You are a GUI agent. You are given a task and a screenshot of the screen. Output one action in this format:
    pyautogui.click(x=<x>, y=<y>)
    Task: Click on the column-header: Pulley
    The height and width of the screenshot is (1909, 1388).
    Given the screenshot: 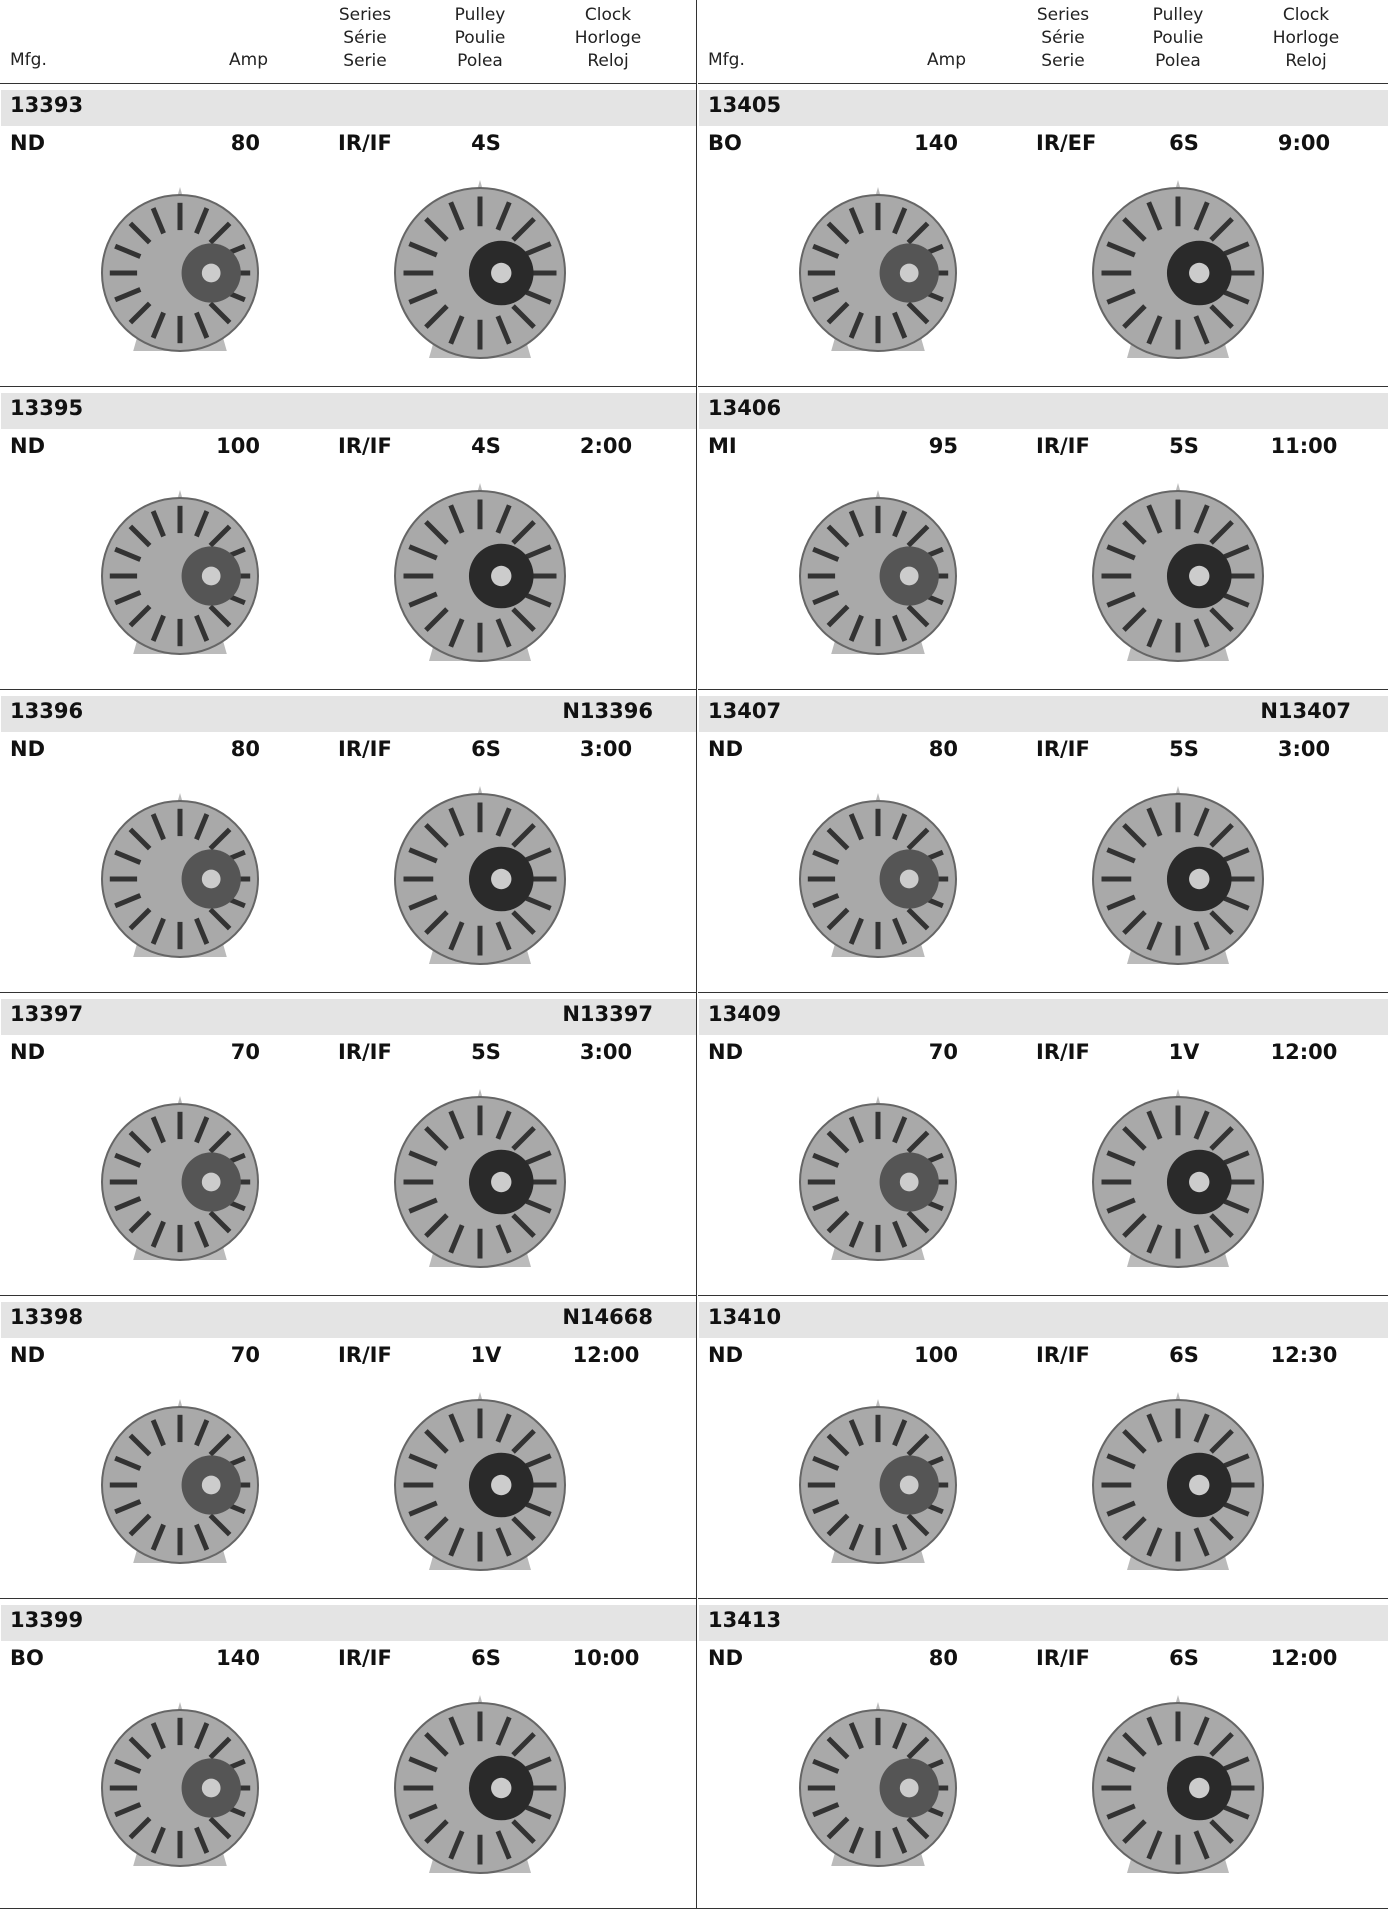 What is the action you would take?
    pyautogui.click(x=1178, y=15)
    